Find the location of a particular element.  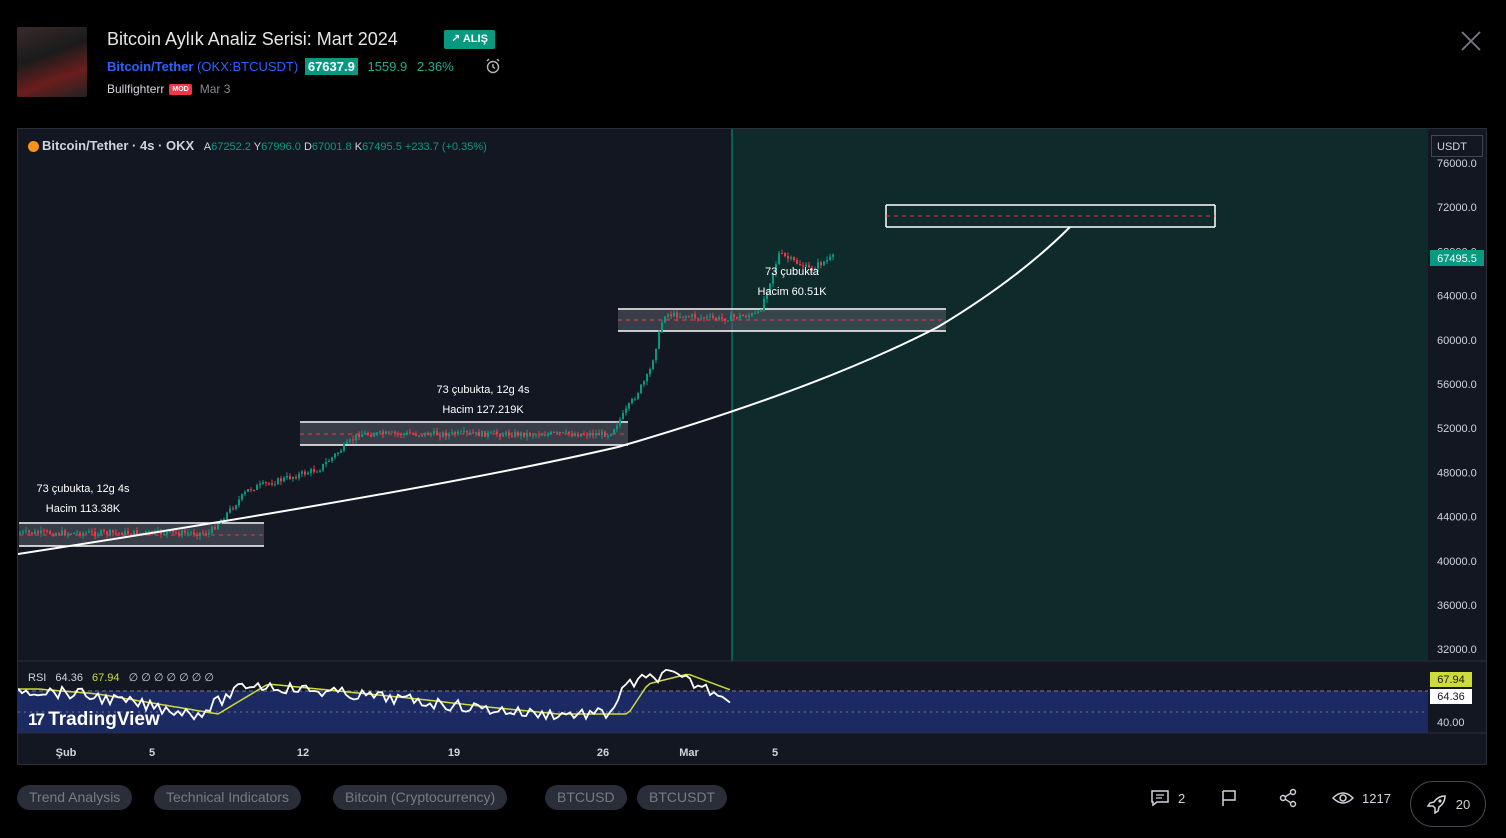

price-change-pct: 2.36% is located at coordinates (435, 66).